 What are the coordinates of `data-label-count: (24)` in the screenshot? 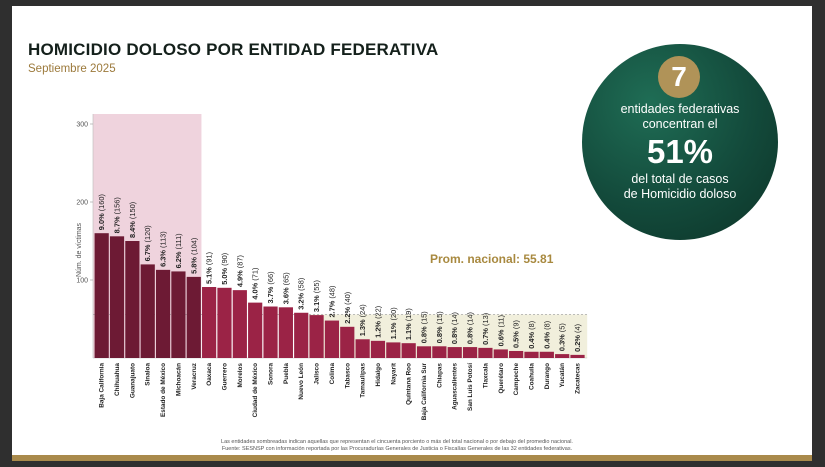 It's located at (362, 310).